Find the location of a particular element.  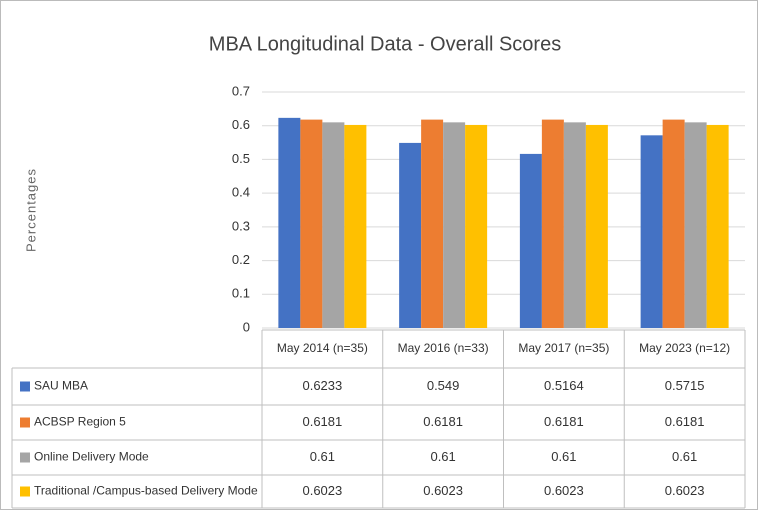

y-tick-label: 0.3 is located at coordinates (241, 225).